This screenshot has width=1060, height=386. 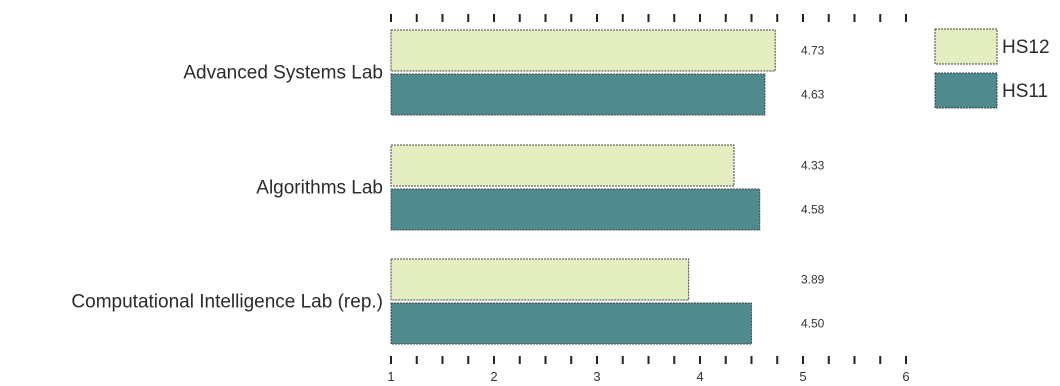 I want to click on x-tick-label: 5, so click(x=802, y=376).